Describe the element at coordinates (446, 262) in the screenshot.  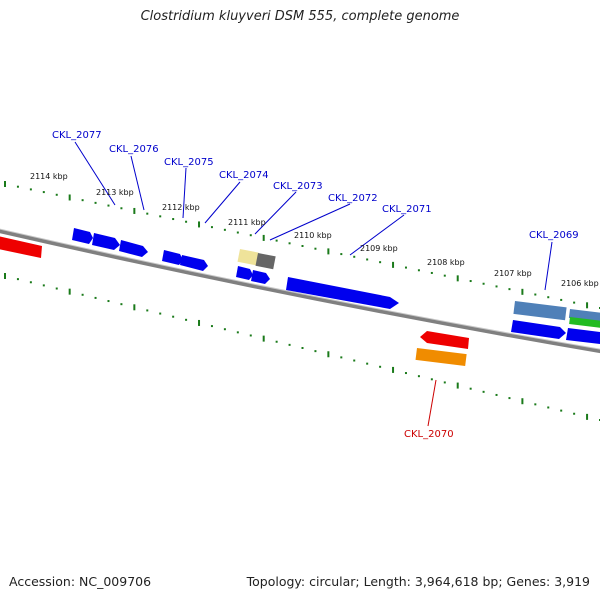
I see `scale-label: 2108 kbp` at that location.